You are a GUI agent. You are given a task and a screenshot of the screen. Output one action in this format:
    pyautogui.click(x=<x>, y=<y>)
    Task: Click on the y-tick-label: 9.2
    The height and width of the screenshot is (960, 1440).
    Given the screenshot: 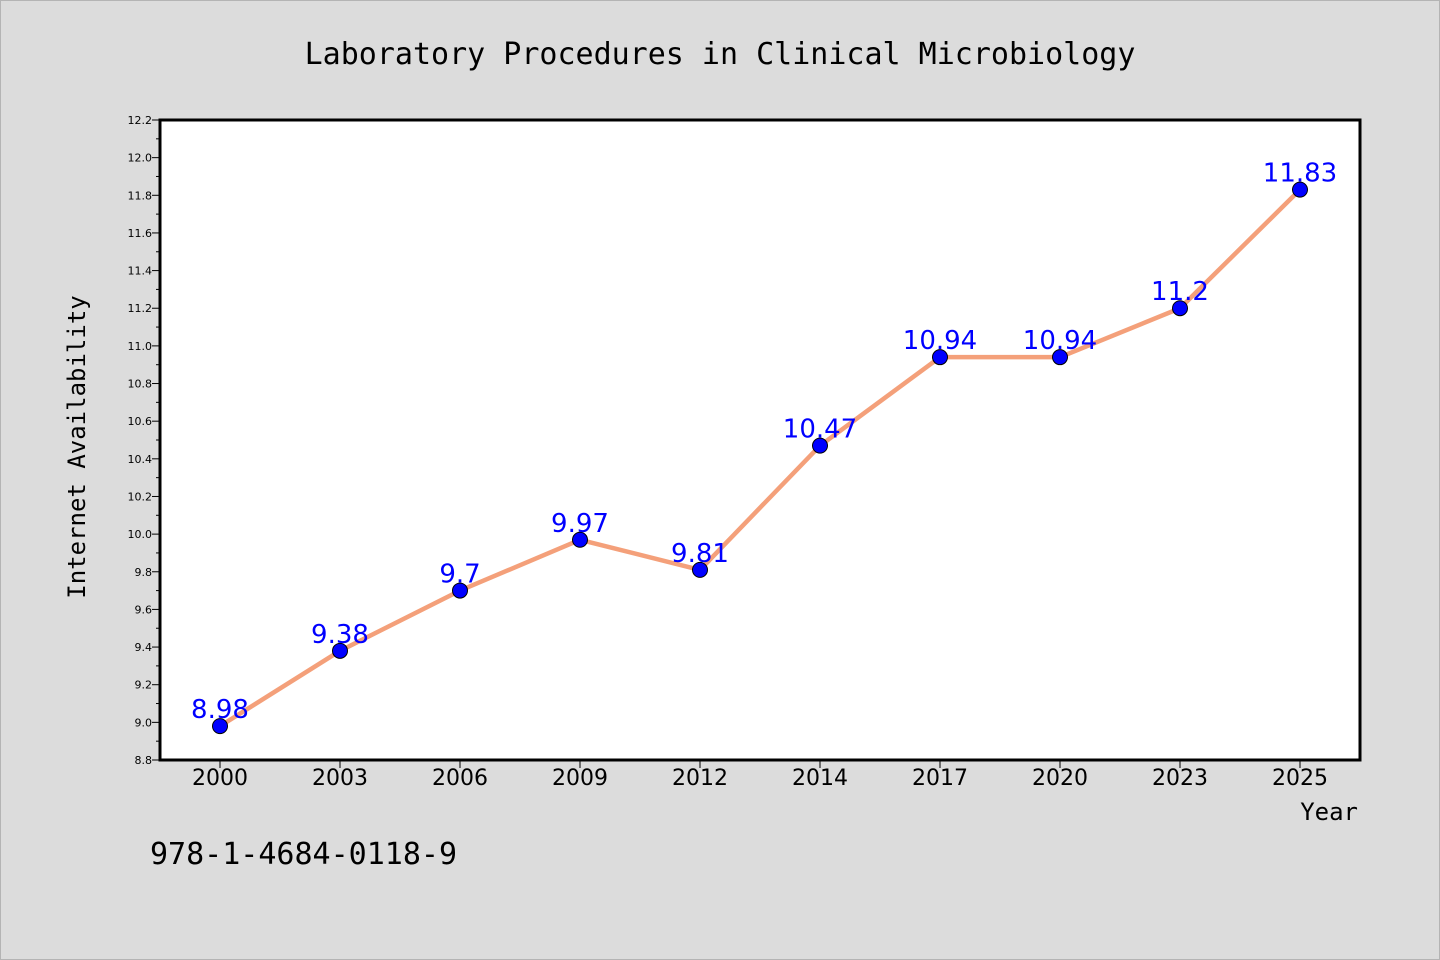 What is the action you would take?
    pyautogui.click(x=144, y=685)
    